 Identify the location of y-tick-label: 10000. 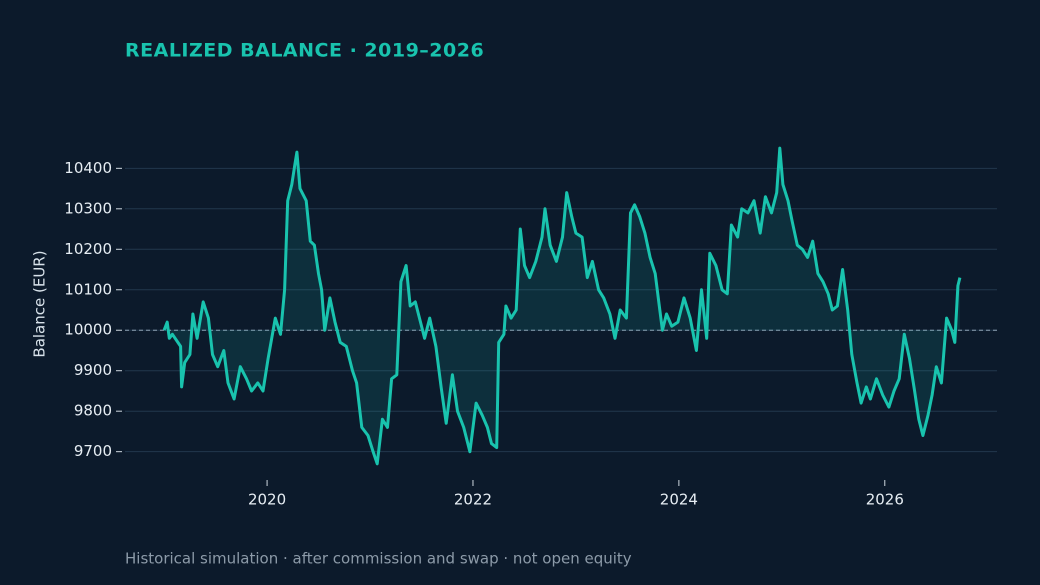
(88, 330).